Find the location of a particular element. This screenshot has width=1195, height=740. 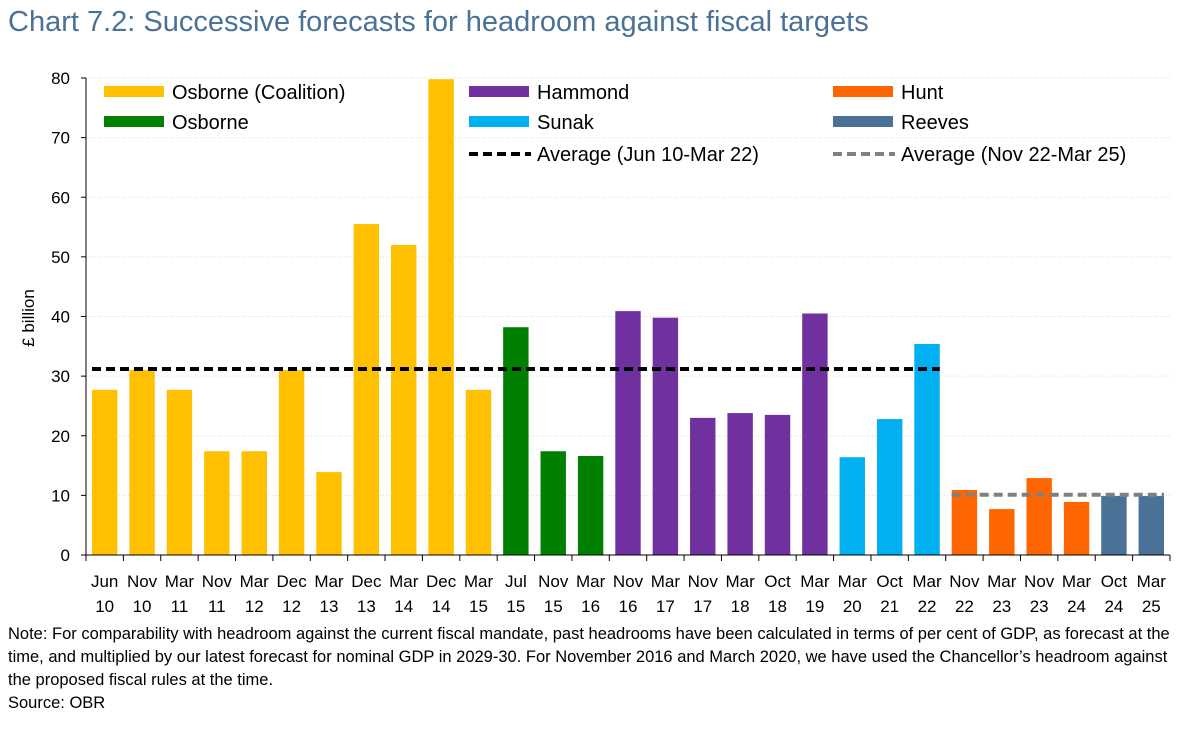

source-text: Source: OBR is located at coordinates (57, 703).